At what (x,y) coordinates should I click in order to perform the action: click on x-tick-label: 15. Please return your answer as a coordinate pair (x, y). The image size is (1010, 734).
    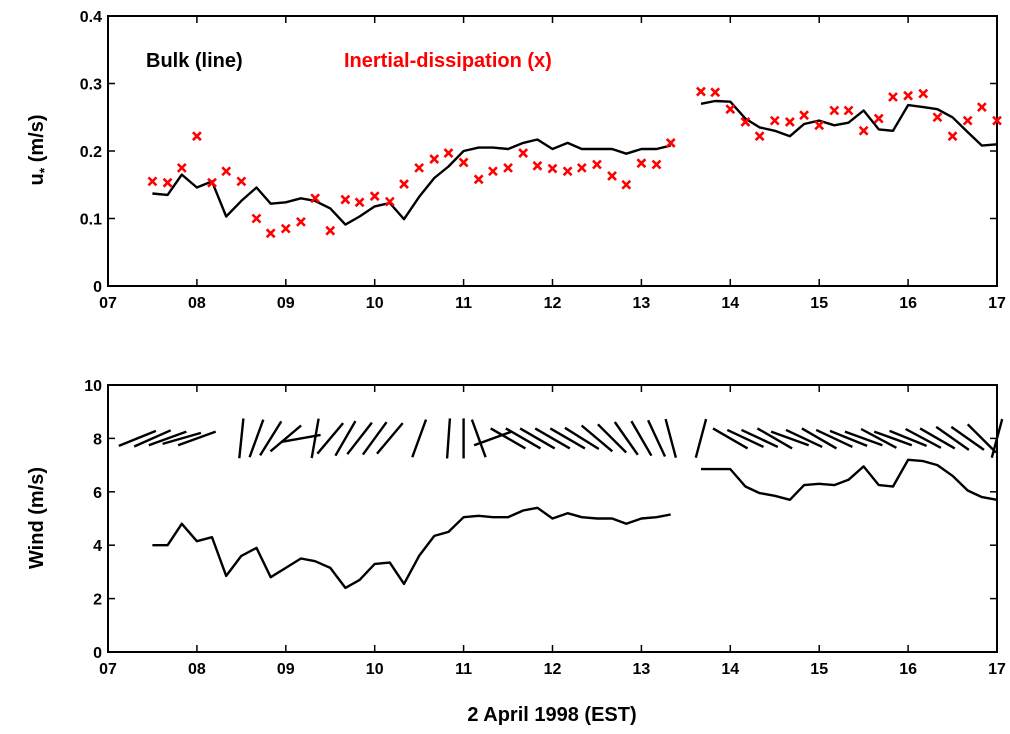
    Looking at the image, I should click on (819, 303).